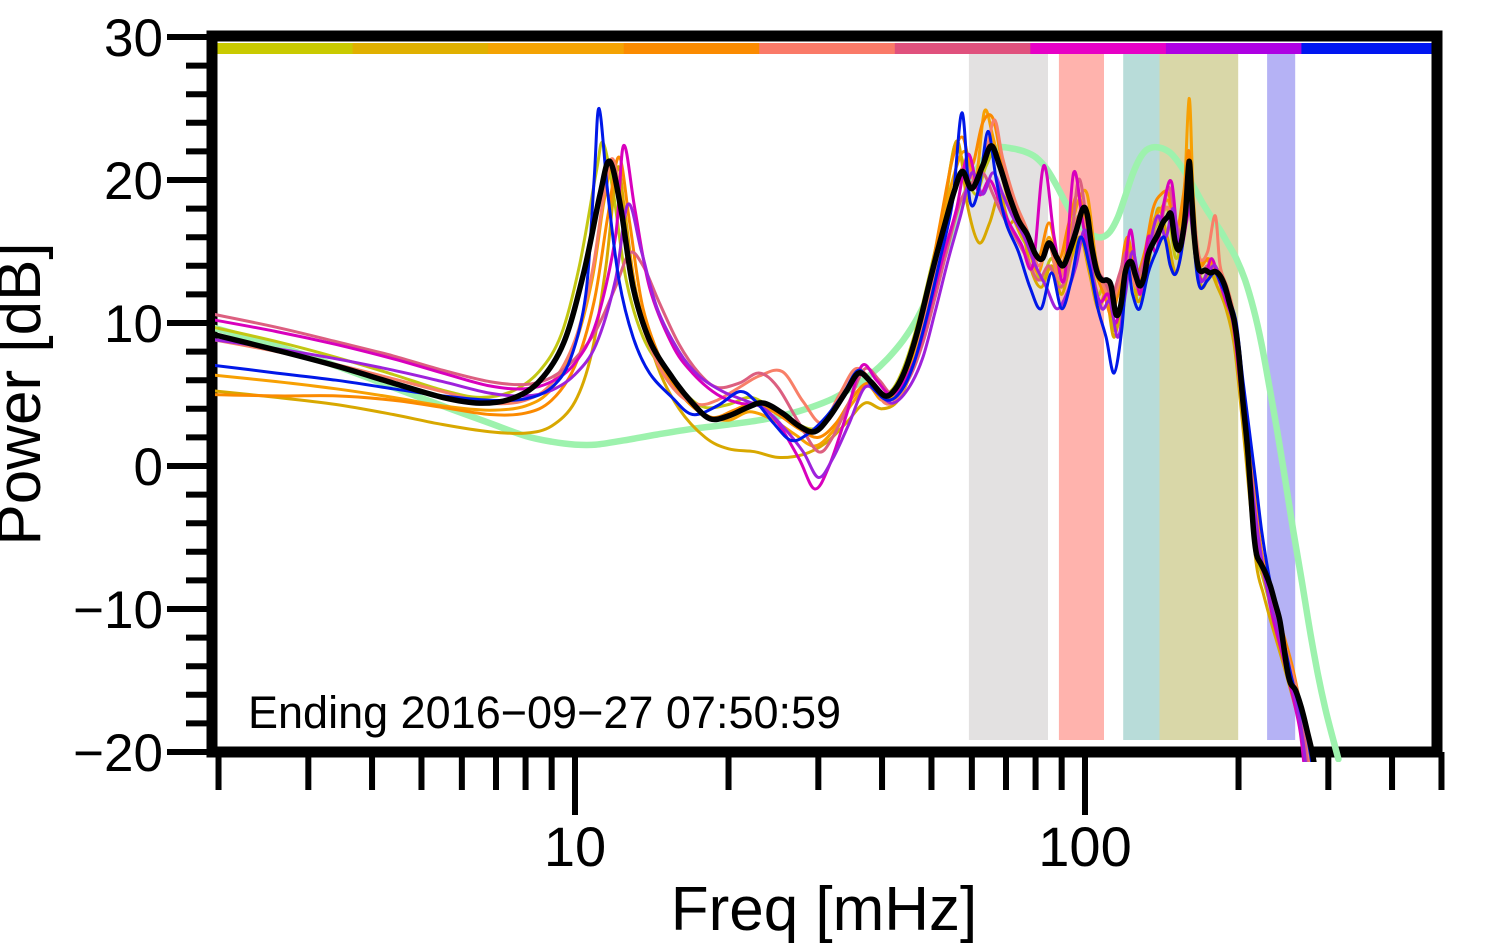  I want to click on y-tick-label: 30, so click(133, 38).